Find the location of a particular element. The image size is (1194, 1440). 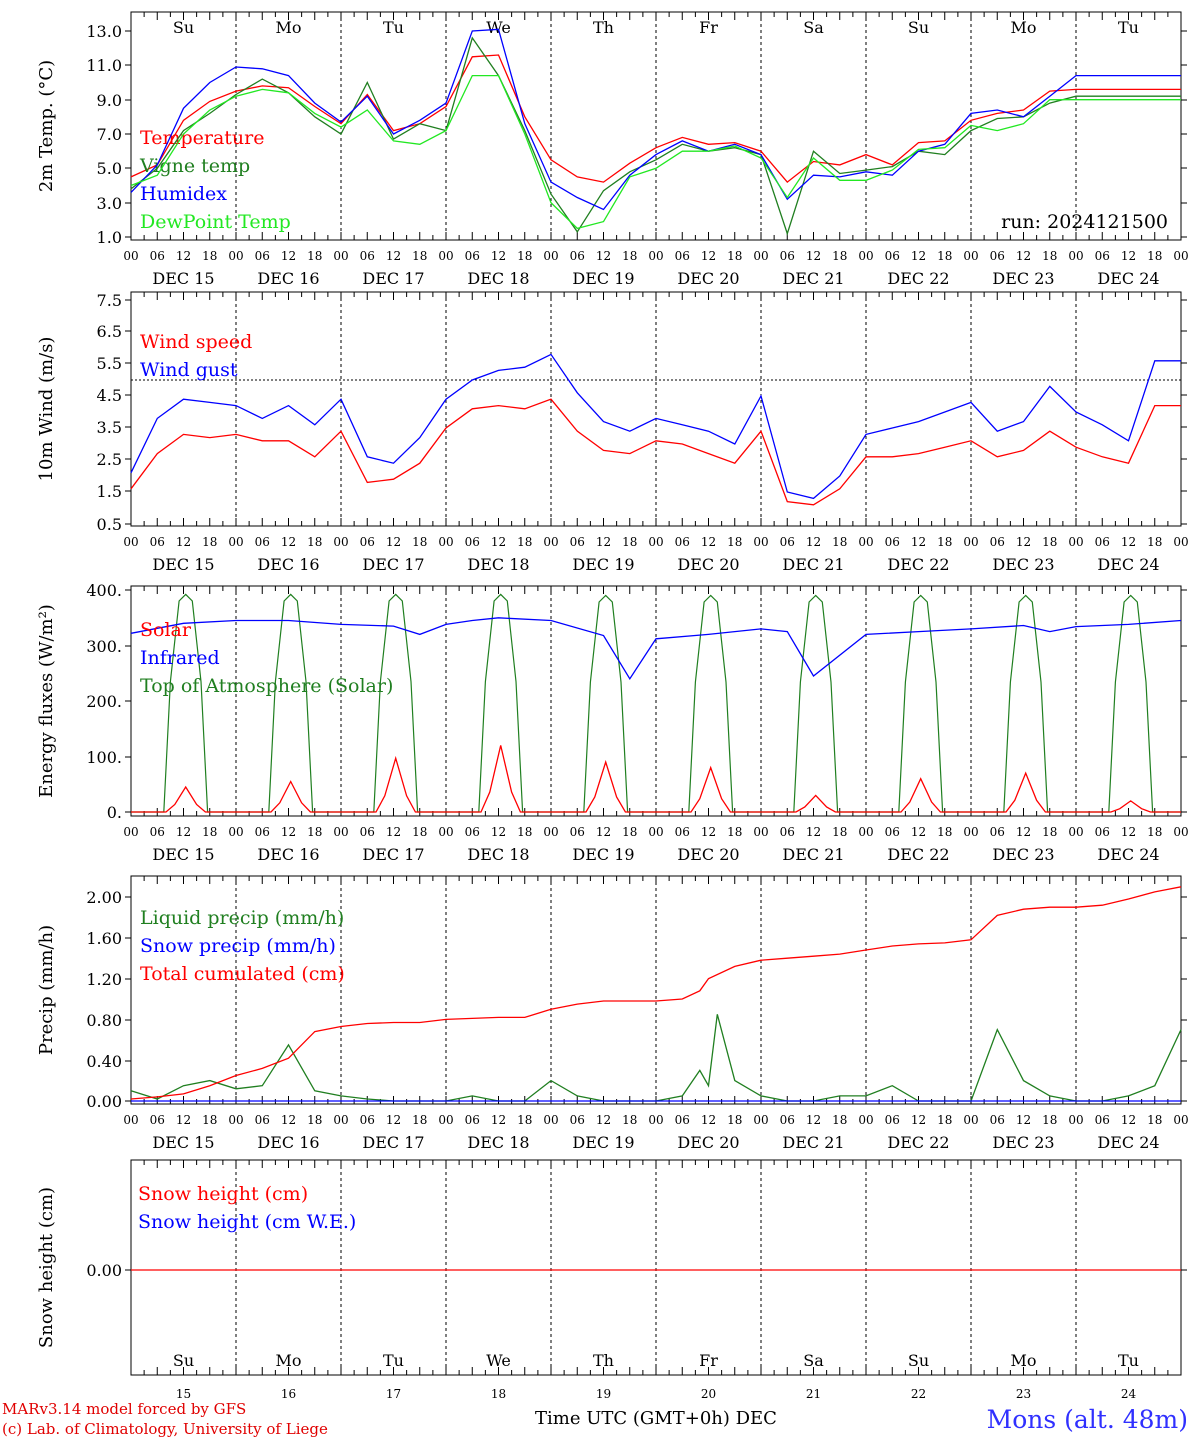

y-axis-label: Precip (mm/h) is located at coordinates (46, 990).